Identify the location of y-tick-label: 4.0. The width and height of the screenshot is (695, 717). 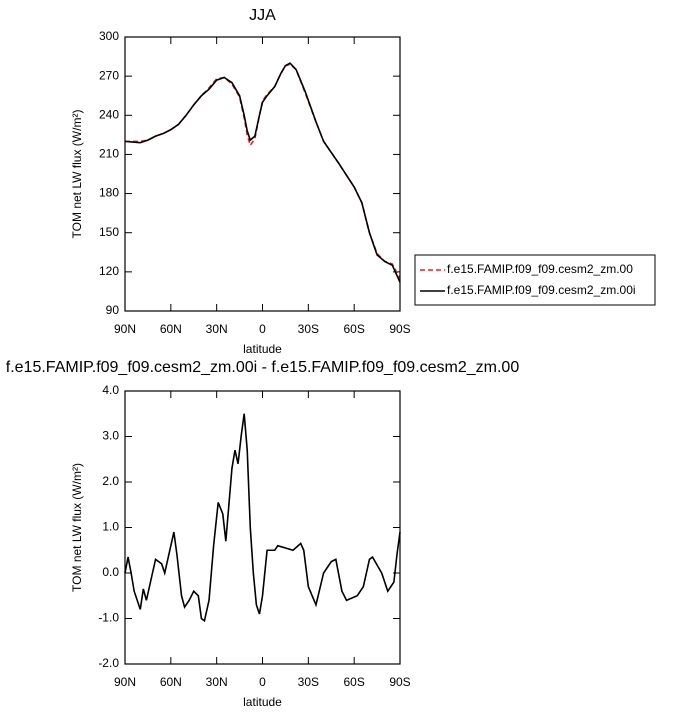
(110, 390).